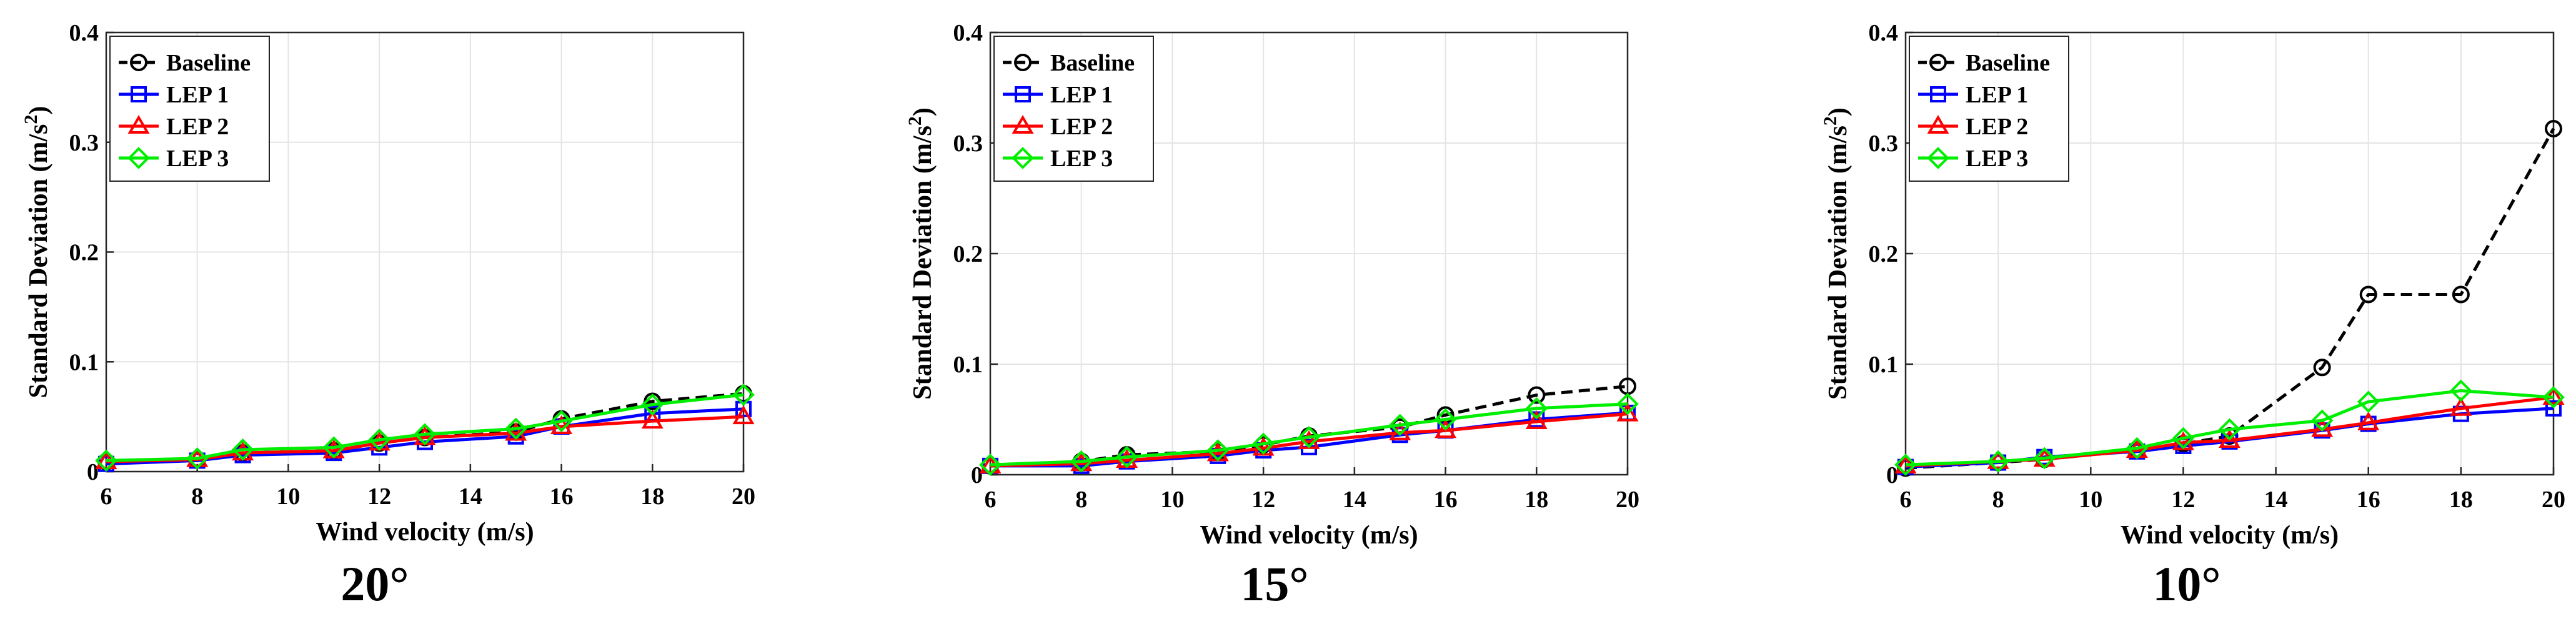  What do you see at coordinates (2186, 584) in the screenshot?
I see `caption-10: 10°` at bounding box center [2186, 584].